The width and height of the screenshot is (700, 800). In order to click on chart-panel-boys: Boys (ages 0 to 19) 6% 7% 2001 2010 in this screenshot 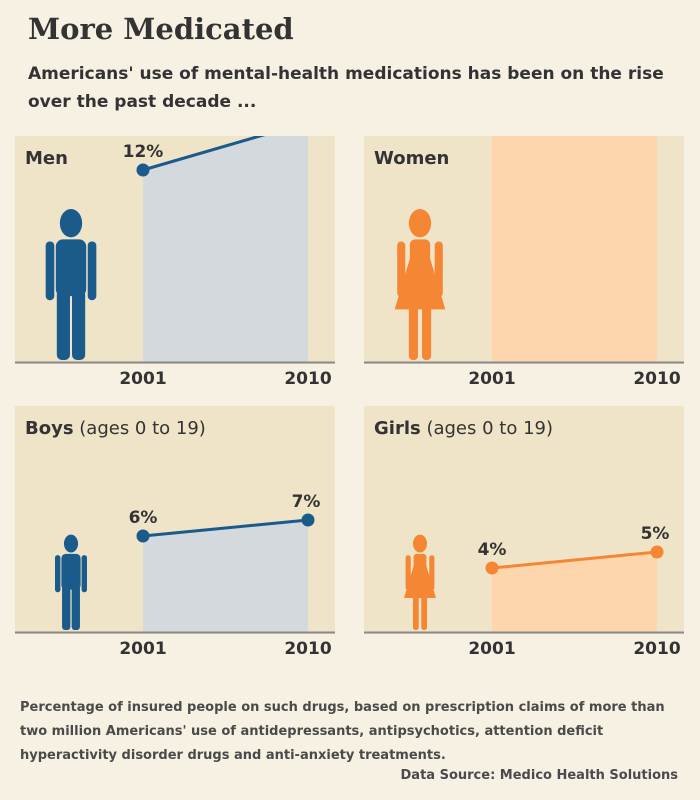, I will do `click(175, 532)`.